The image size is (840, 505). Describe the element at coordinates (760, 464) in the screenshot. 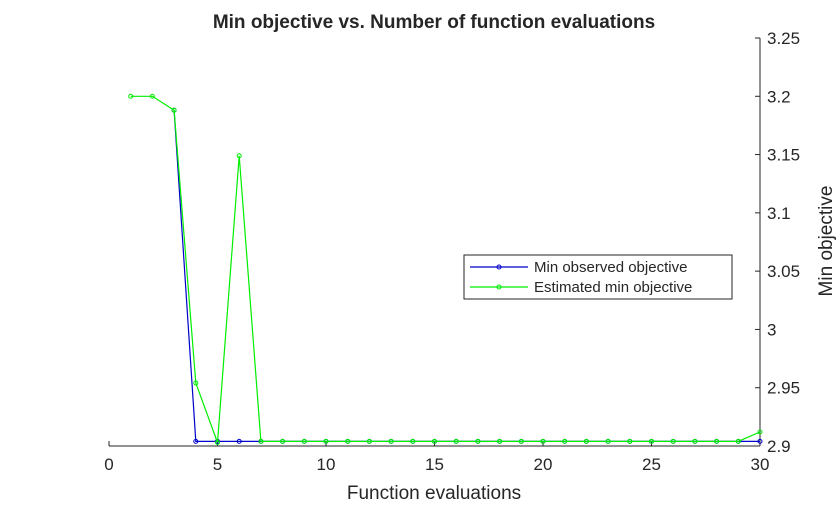

I see `x-tick-label: 30` at that location.